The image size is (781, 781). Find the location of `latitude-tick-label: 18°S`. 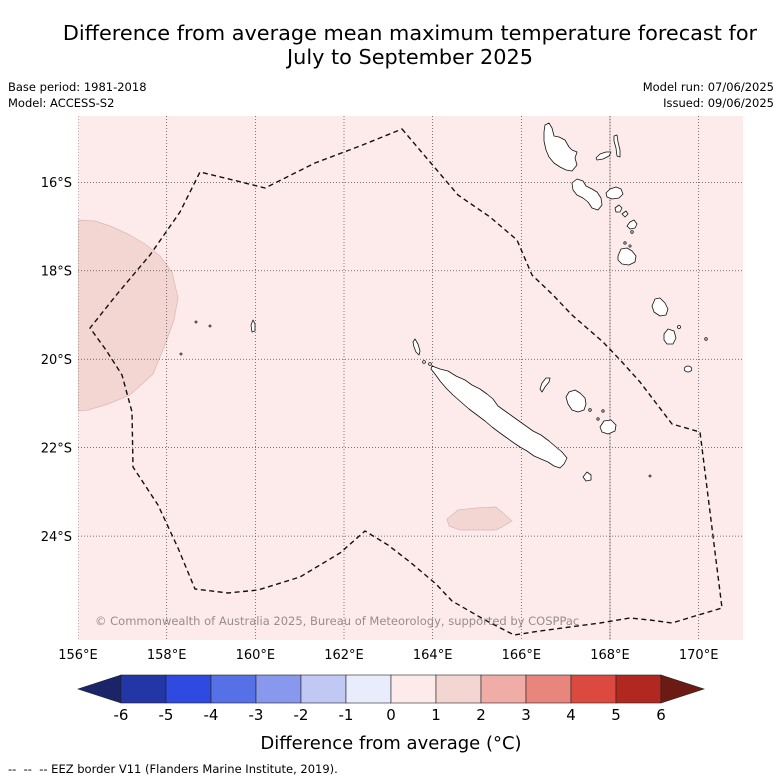

latitude-tick-label: 18°S is located at coordinates (56, 271).